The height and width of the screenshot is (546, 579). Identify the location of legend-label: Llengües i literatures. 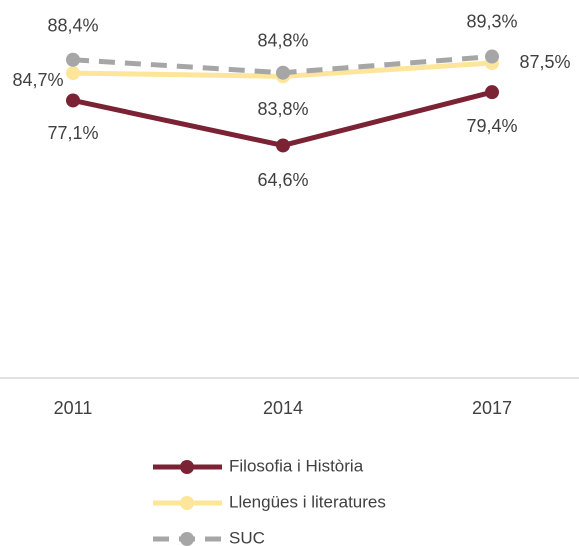
(307, 501).